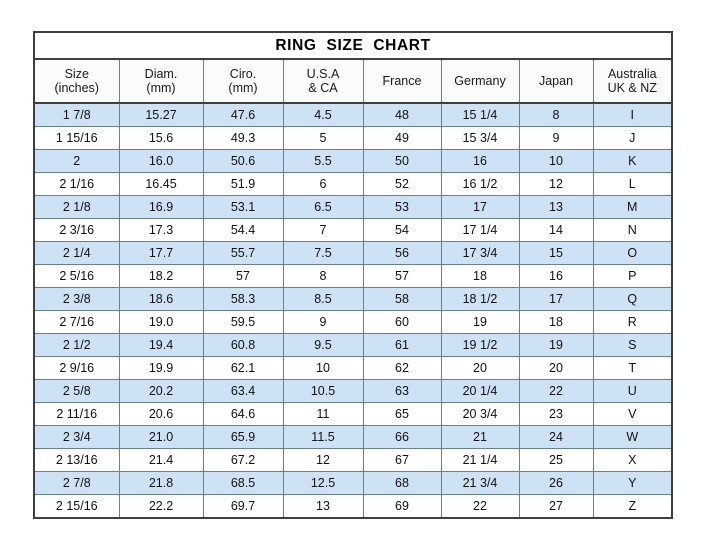 The width and height of the screenshot is (708, 549). Describe the element at coordinates (77, 207) in the screenshot. I see `cell-size: 2 1/8` at that location.